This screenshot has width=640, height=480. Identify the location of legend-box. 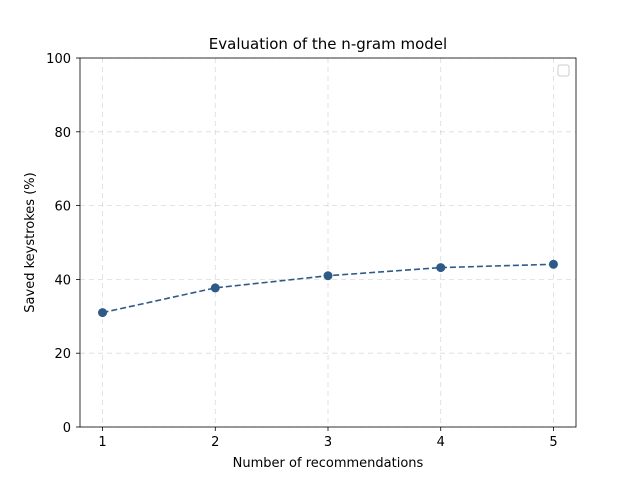
(563, 70).